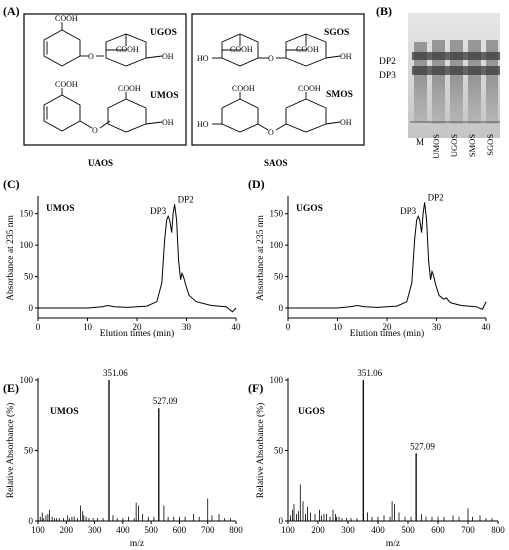 This screenshot has width=509, height=550. I want to click on y-tick-label-e: 50, so click(29, 451).